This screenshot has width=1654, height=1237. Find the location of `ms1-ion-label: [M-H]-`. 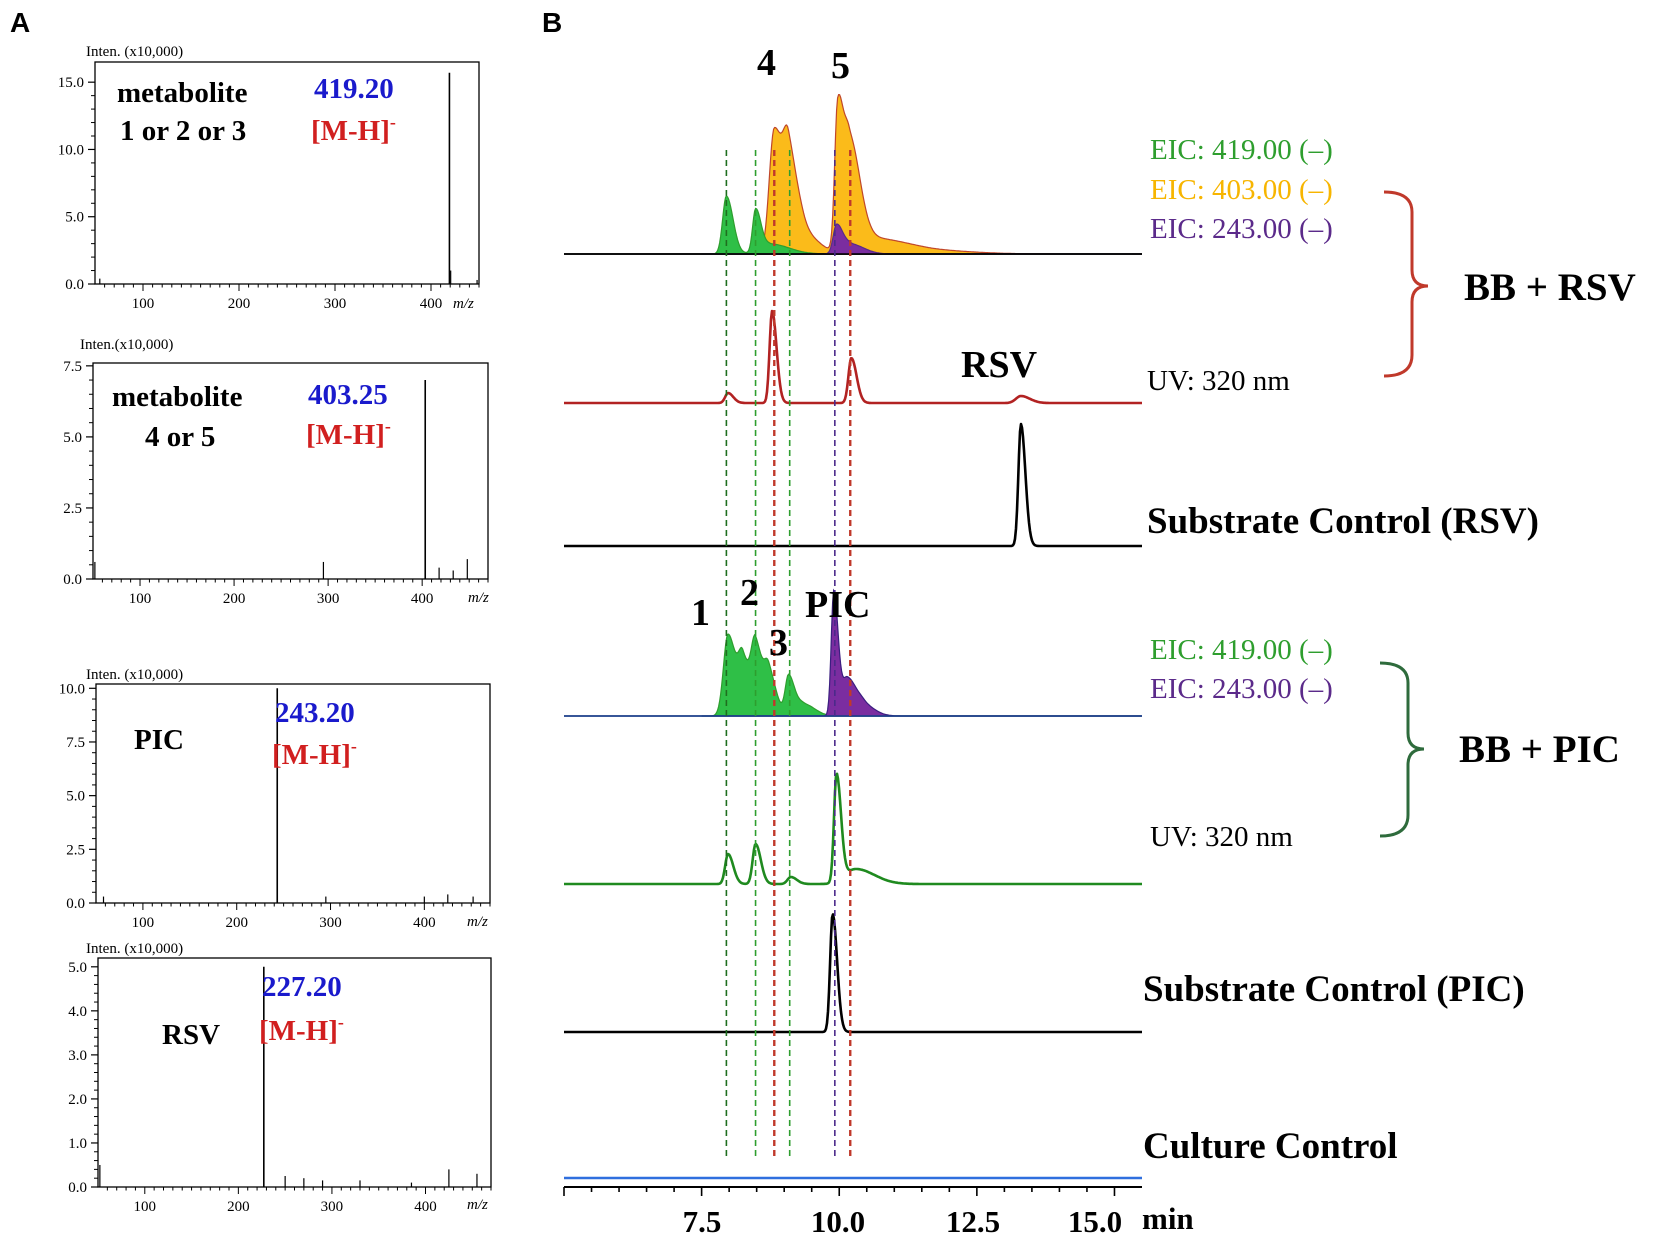

ms1-ion-label: [M-H]- is located at coordinates (353, 129).